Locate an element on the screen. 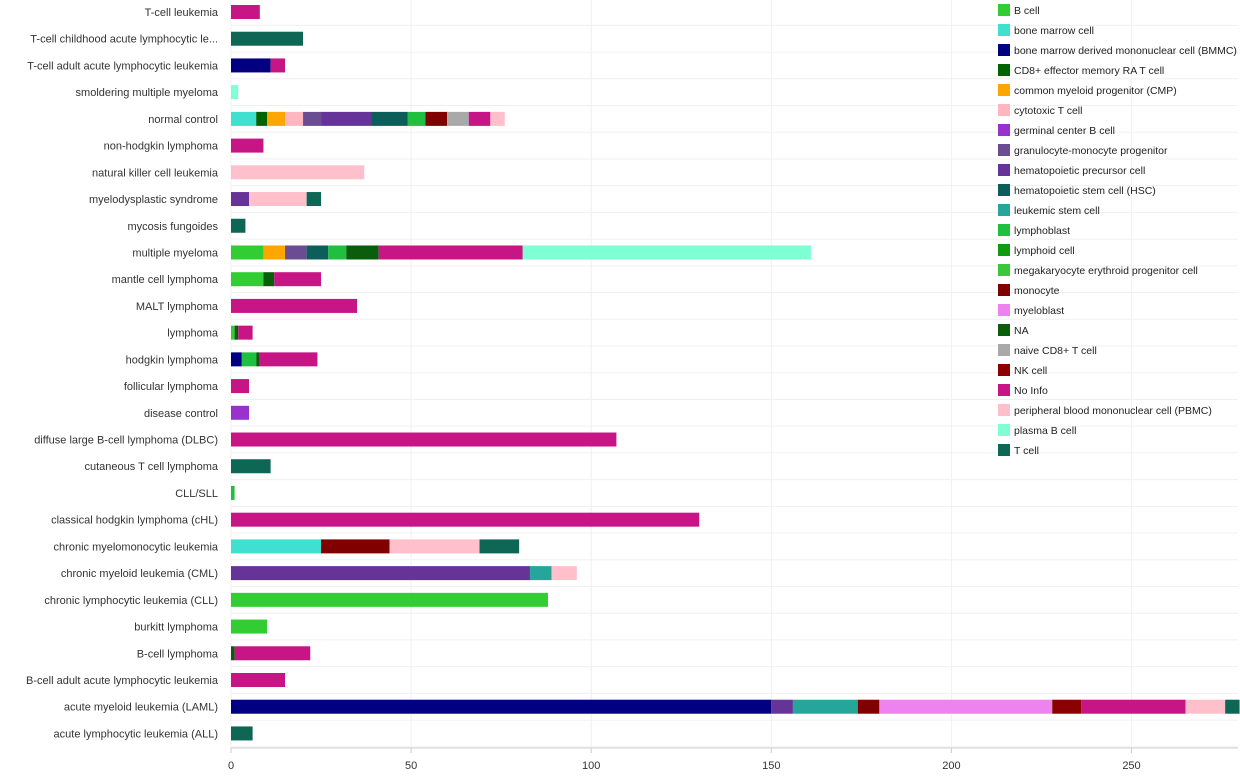 The width and height of the screenshot is (1240, 779). legend-label: common myeloid progenitor (CMP) is located at coordinates (1095, 91).